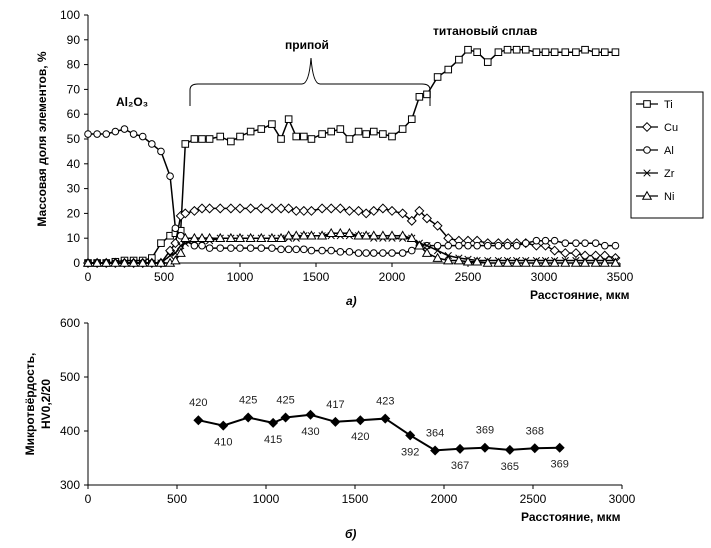 Image resolution: width=711 pixels, height=548 pixels. Describe the element at coordinates (74, 164) in the screenshot. I see `y-tick-label: 40` at that location.